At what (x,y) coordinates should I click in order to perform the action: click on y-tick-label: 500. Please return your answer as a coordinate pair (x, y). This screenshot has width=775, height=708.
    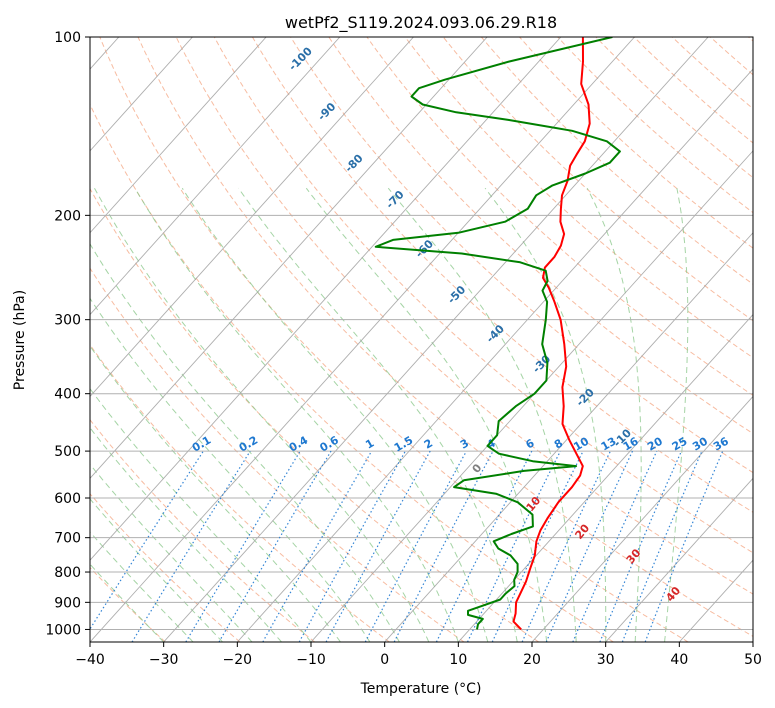
    Looking at the image, I should click on (67, 452).